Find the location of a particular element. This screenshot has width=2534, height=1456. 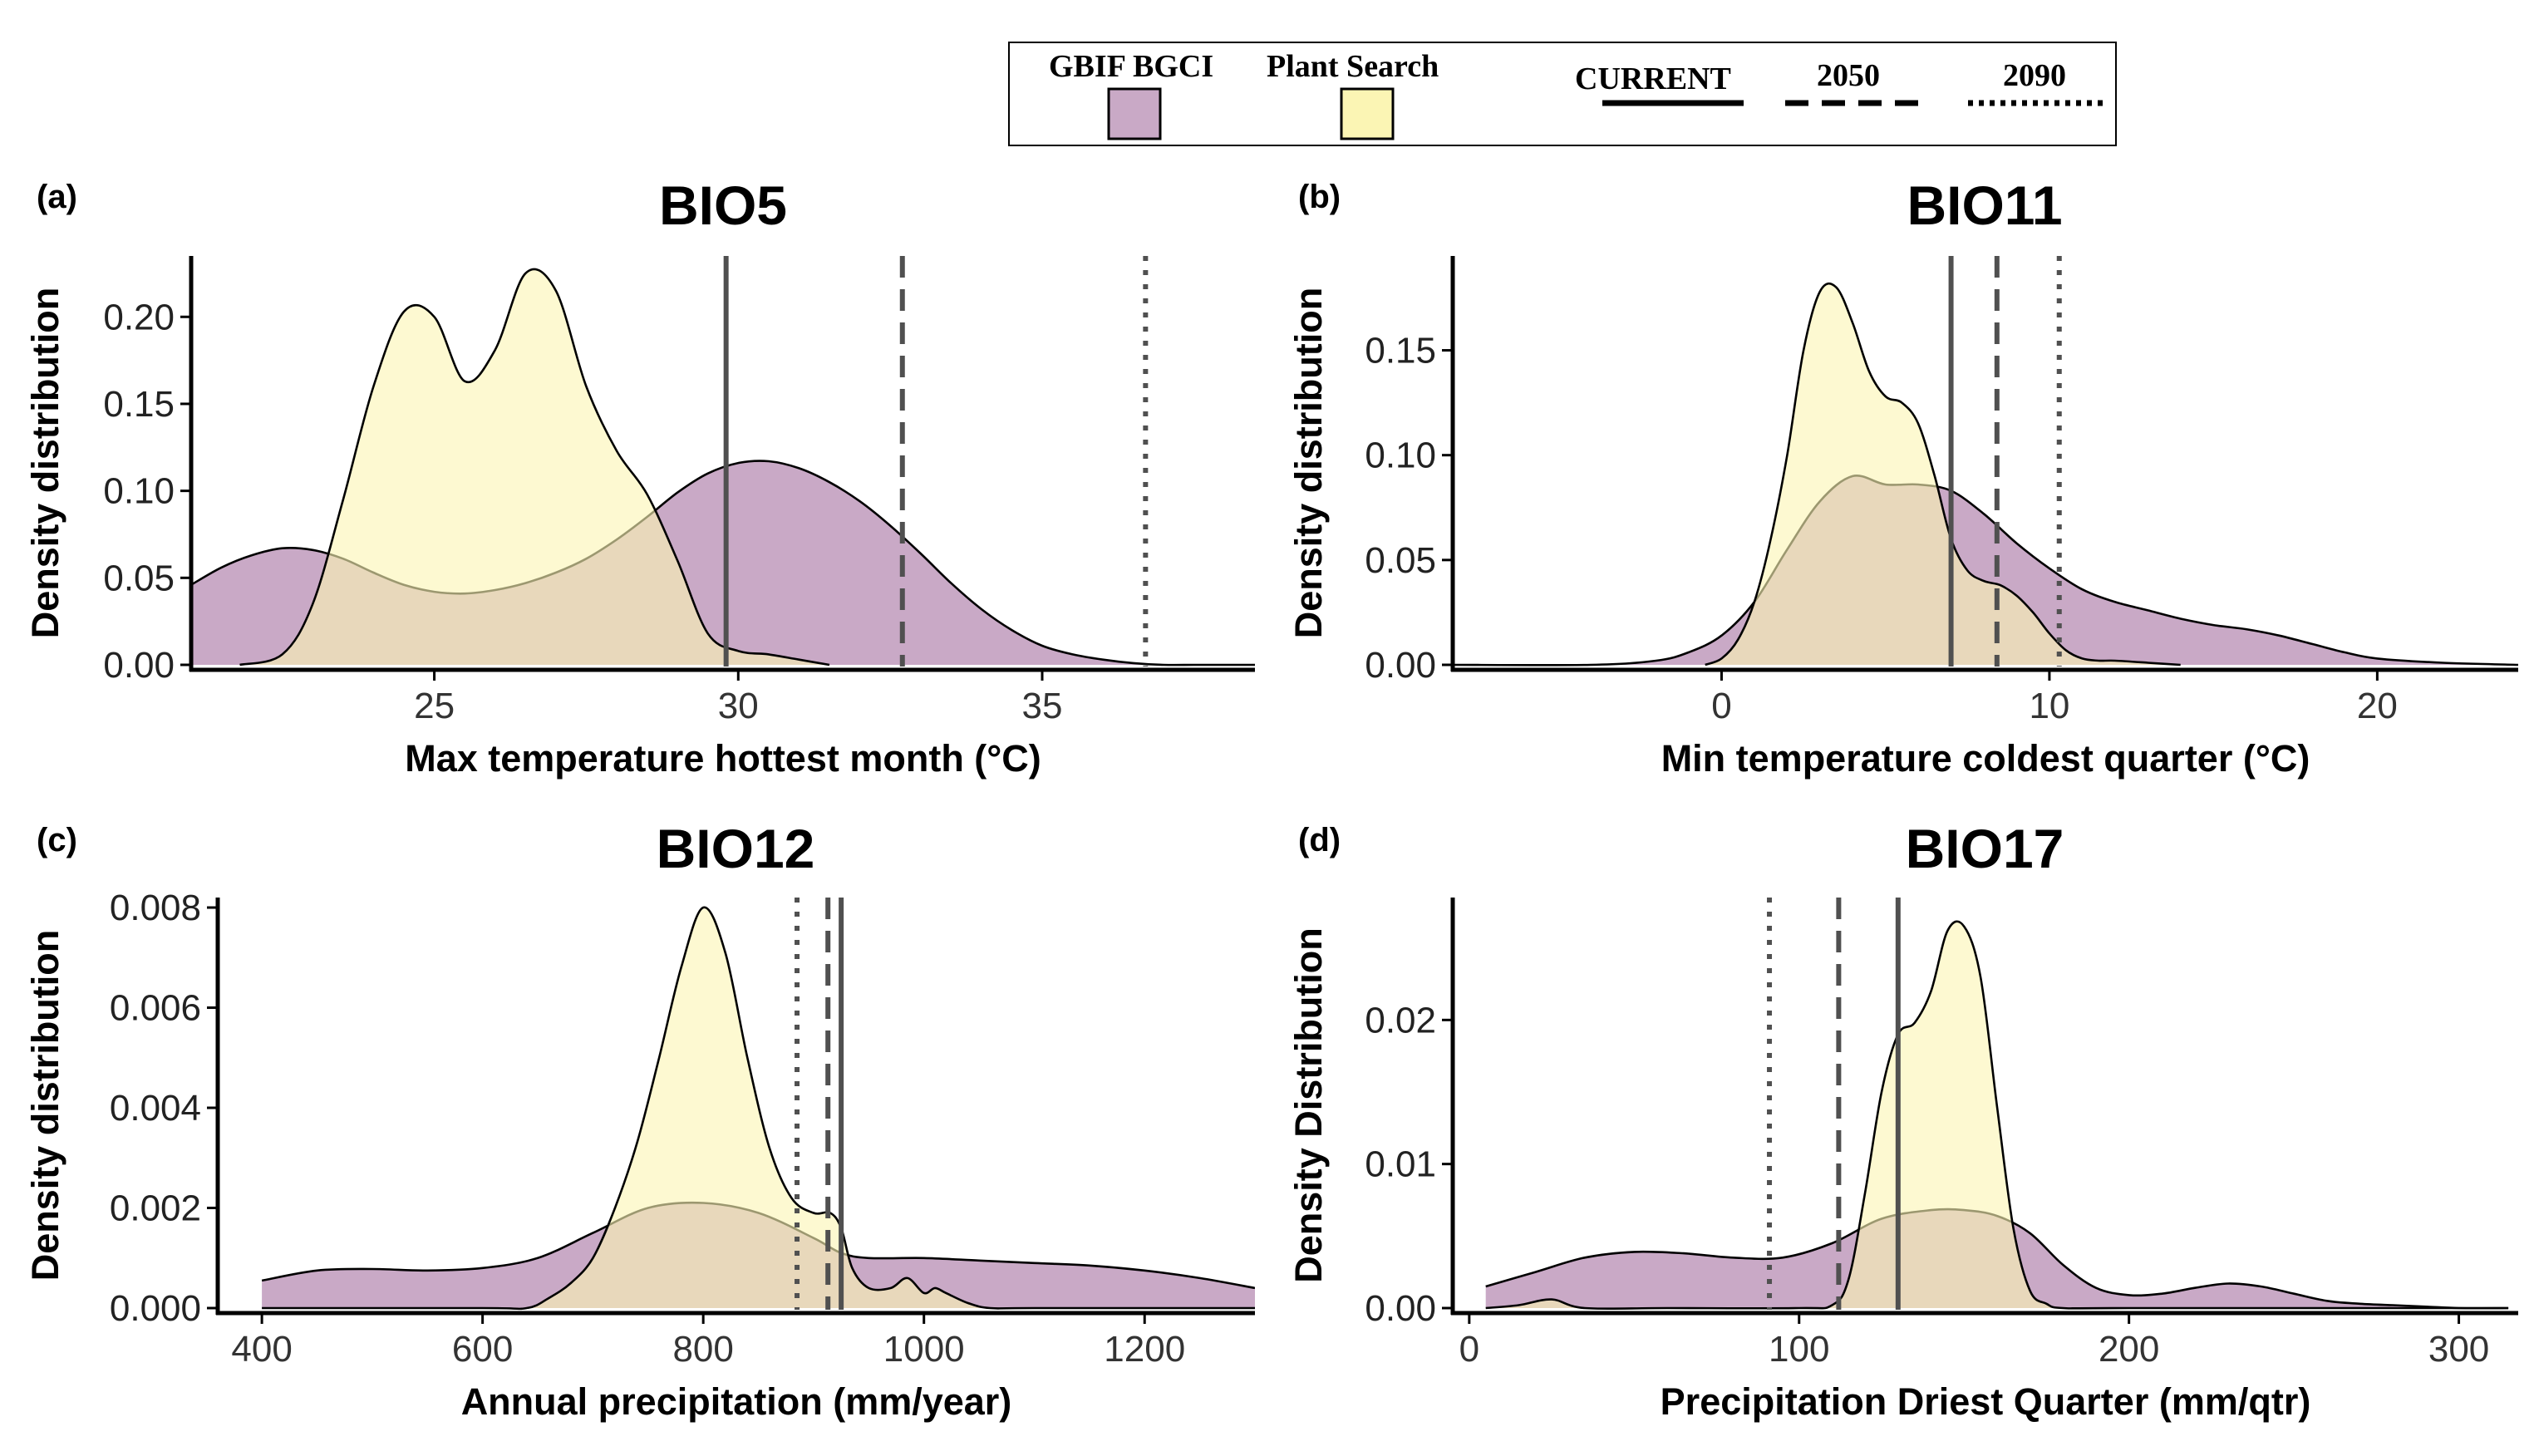

x-tick-label: 1000 is located at coordinates (924, 1349).